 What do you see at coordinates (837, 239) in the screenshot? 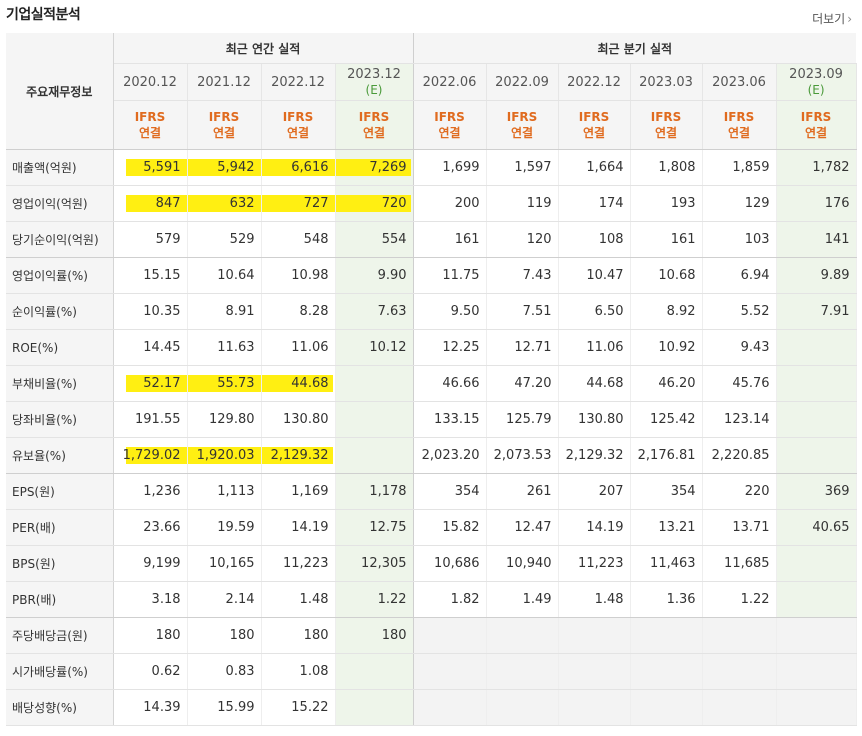
I see `value-text: 141` at bounding box center [837, 239].